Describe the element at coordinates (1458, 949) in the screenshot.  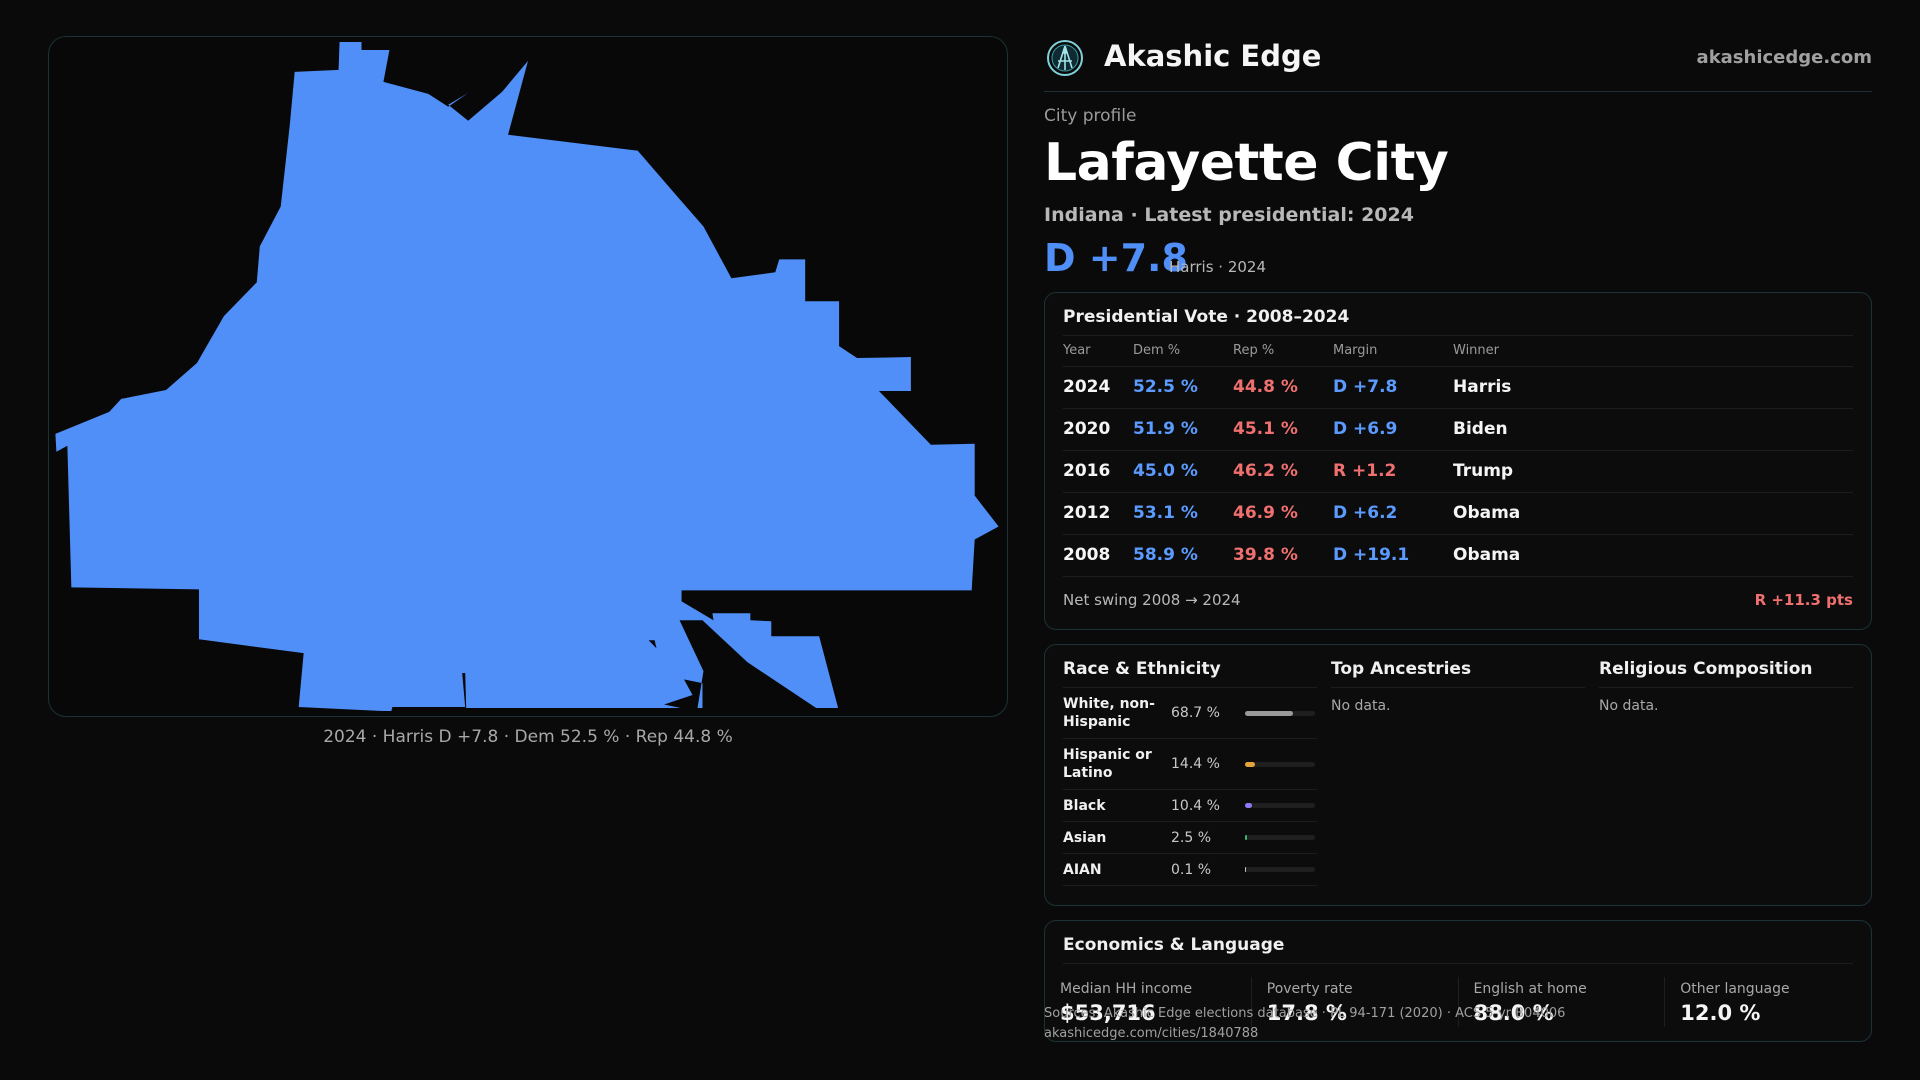
I see `economics-title: Economics & Language` at that location.